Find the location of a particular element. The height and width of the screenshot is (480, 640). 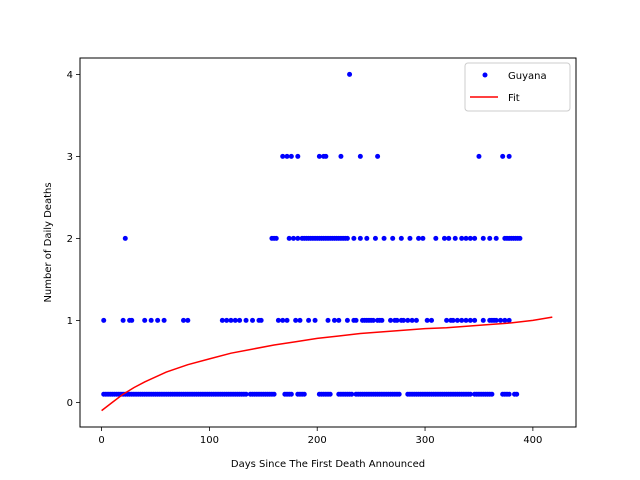

legend-marker-guyana is located at coordinates (485, 75).